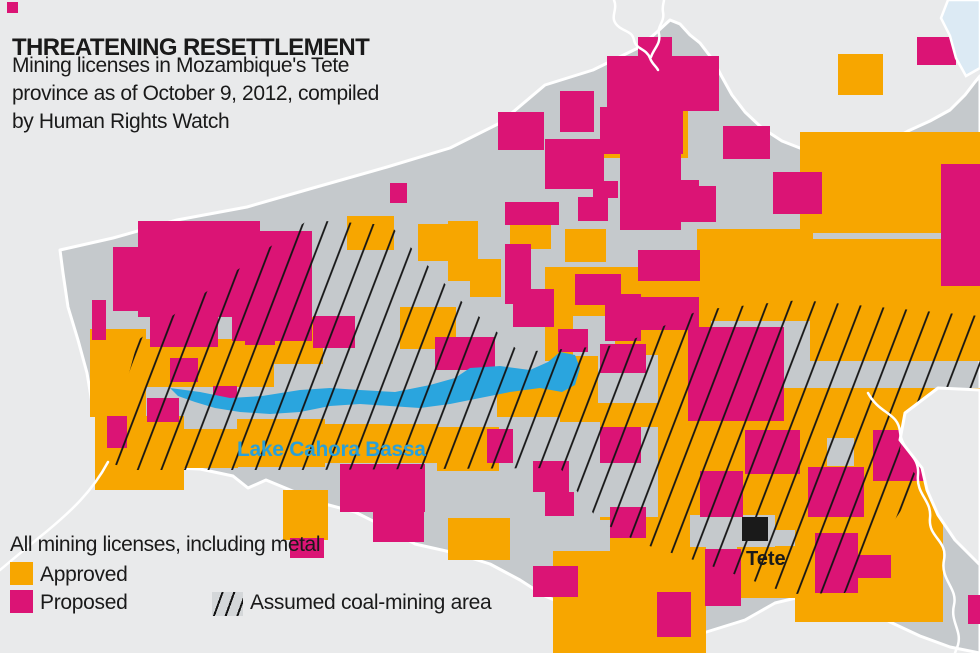 This screenshot has width=980, height=653. What do you see at coordinates (227, 604) in the screenshot?
I see `legend-hatch-sample` at bounding box center [227, 604].